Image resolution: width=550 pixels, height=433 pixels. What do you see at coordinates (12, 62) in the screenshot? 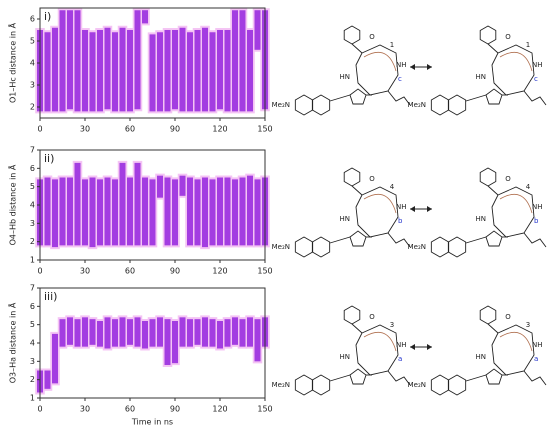
I see `y-axis-title: O1–Hc distance in Å` at bounding box center [12, 62].